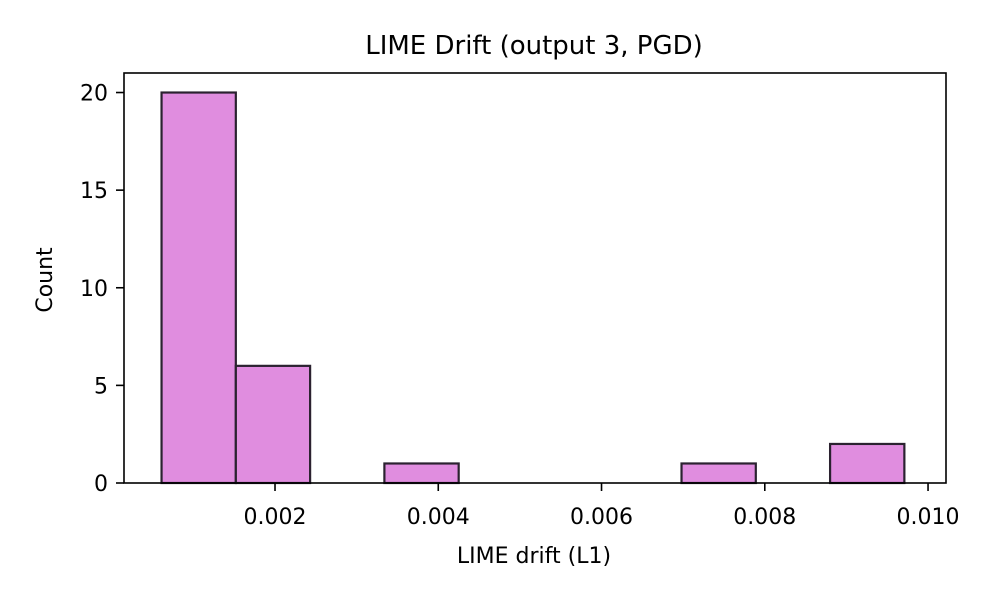 The image size is (1000, 600). Describe the element at coordinates (275, 517) in the screenshot. I see `x-tick-label: 0.002` at that location.